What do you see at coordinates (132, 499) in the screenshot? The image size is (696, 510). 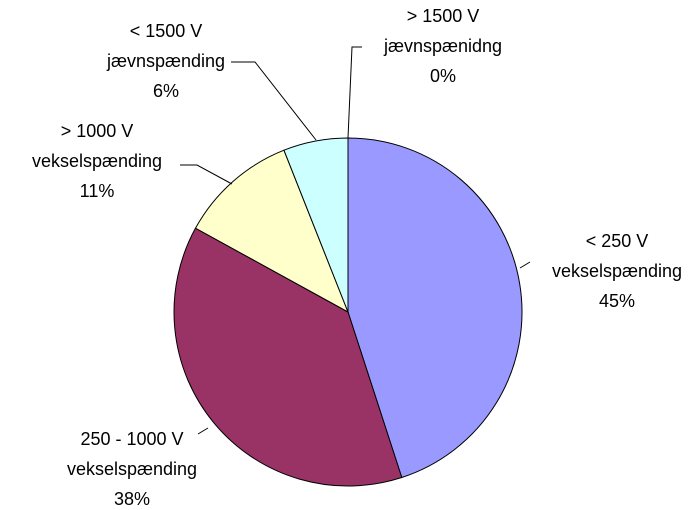 I see `slice-value-label: 38%` at bounding box center [132, 499].